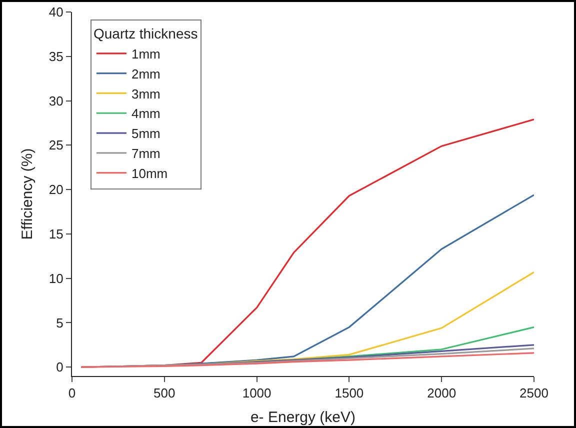 This screenshot has height=428, width=576. Describe the element at coordinates (56, 234) in the screenshot. I see `y-tick-label: 15` at that location.